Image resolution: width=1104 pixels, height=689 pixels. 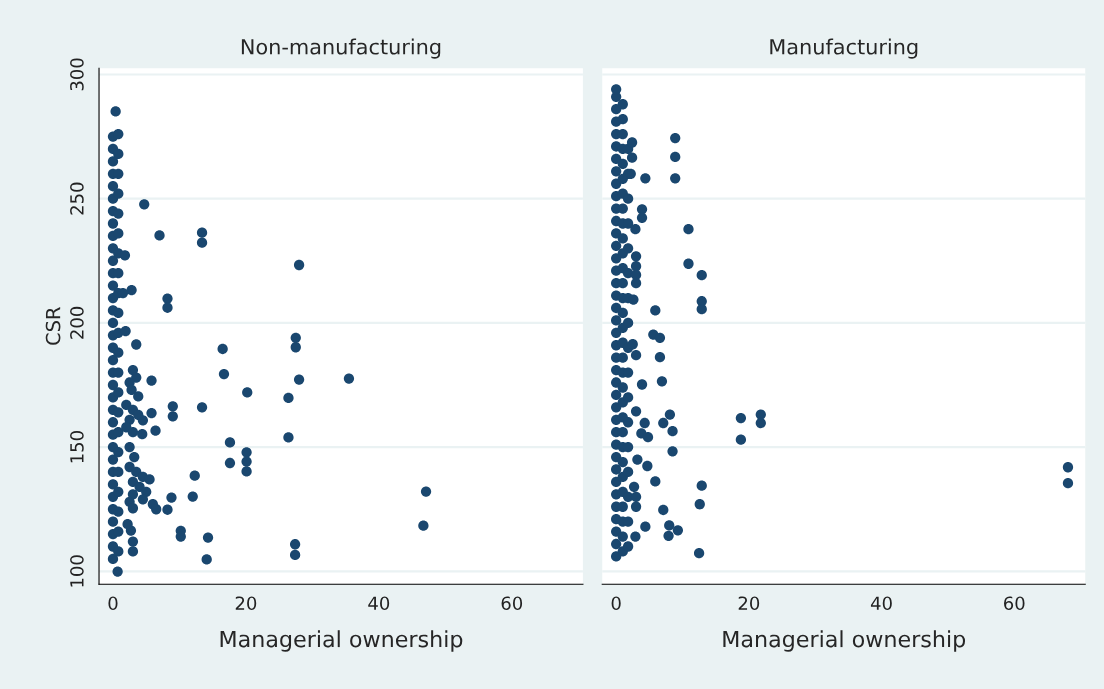 I want to click on chart-title: Manufacturing, so click(x=844, y=48).